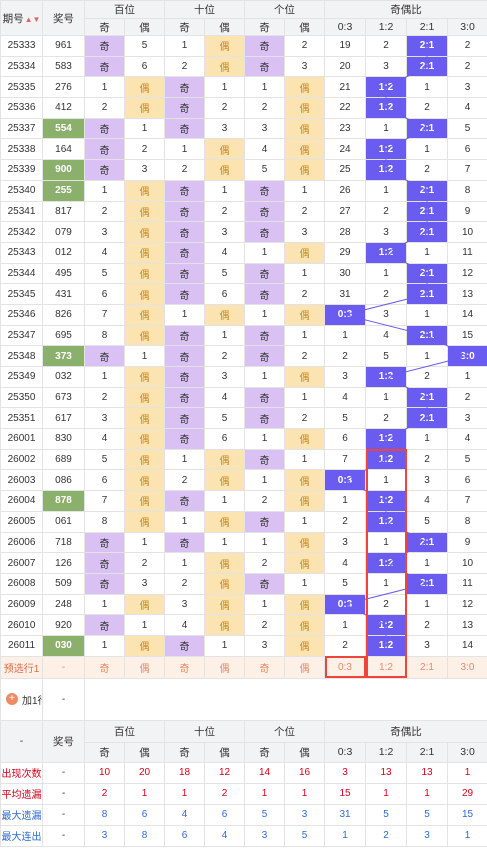  I want to click on predict-cell: 1:2, so click(386, 667).